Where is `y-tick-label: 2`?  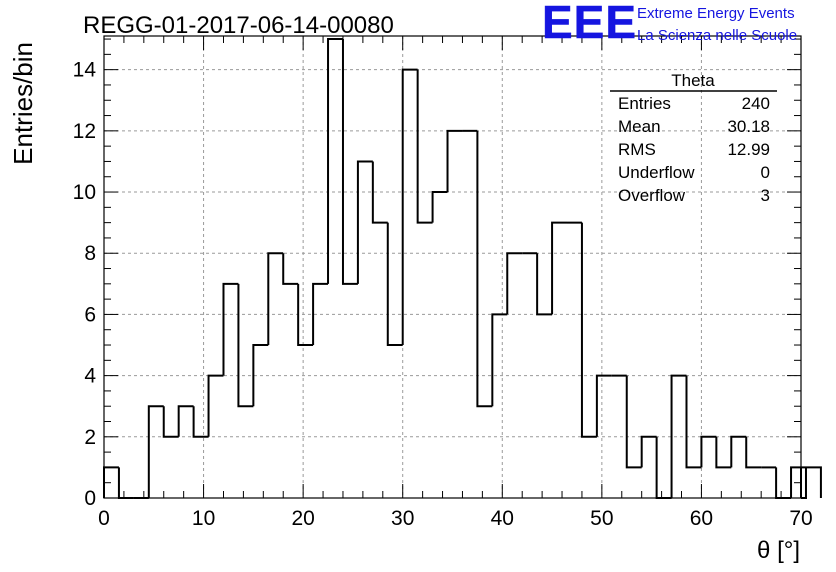
y-tick-label: 2 is located at coordinates (90, 437).